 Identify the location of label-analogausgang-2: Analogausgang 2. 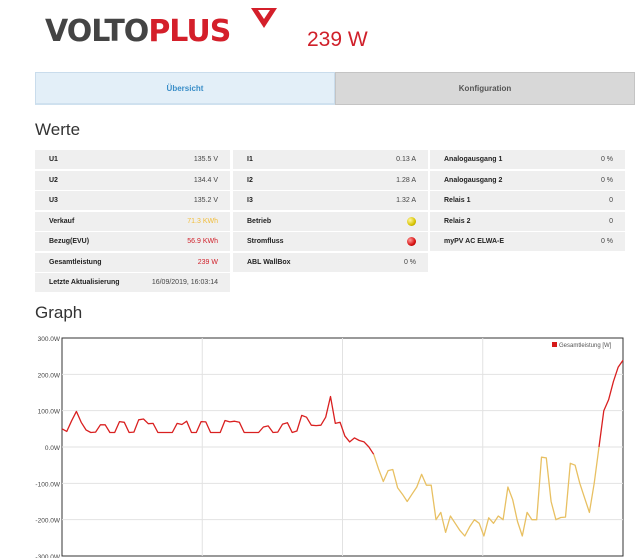
(473, 180).